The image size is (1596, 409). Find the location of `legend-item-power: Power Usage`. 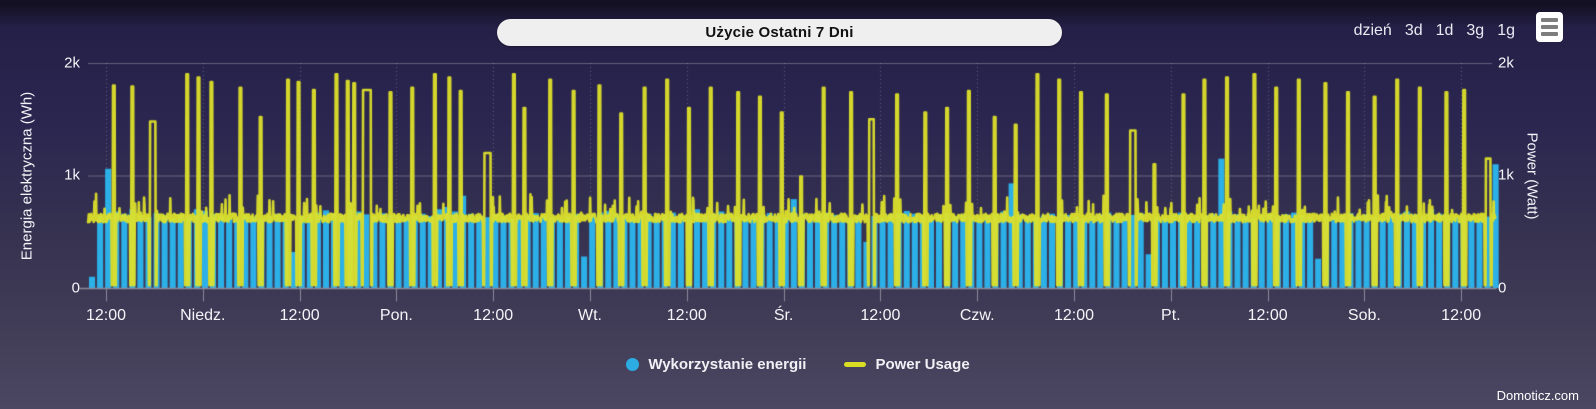

legend-item-power: Power Usage is located at coordinates (907, 364).